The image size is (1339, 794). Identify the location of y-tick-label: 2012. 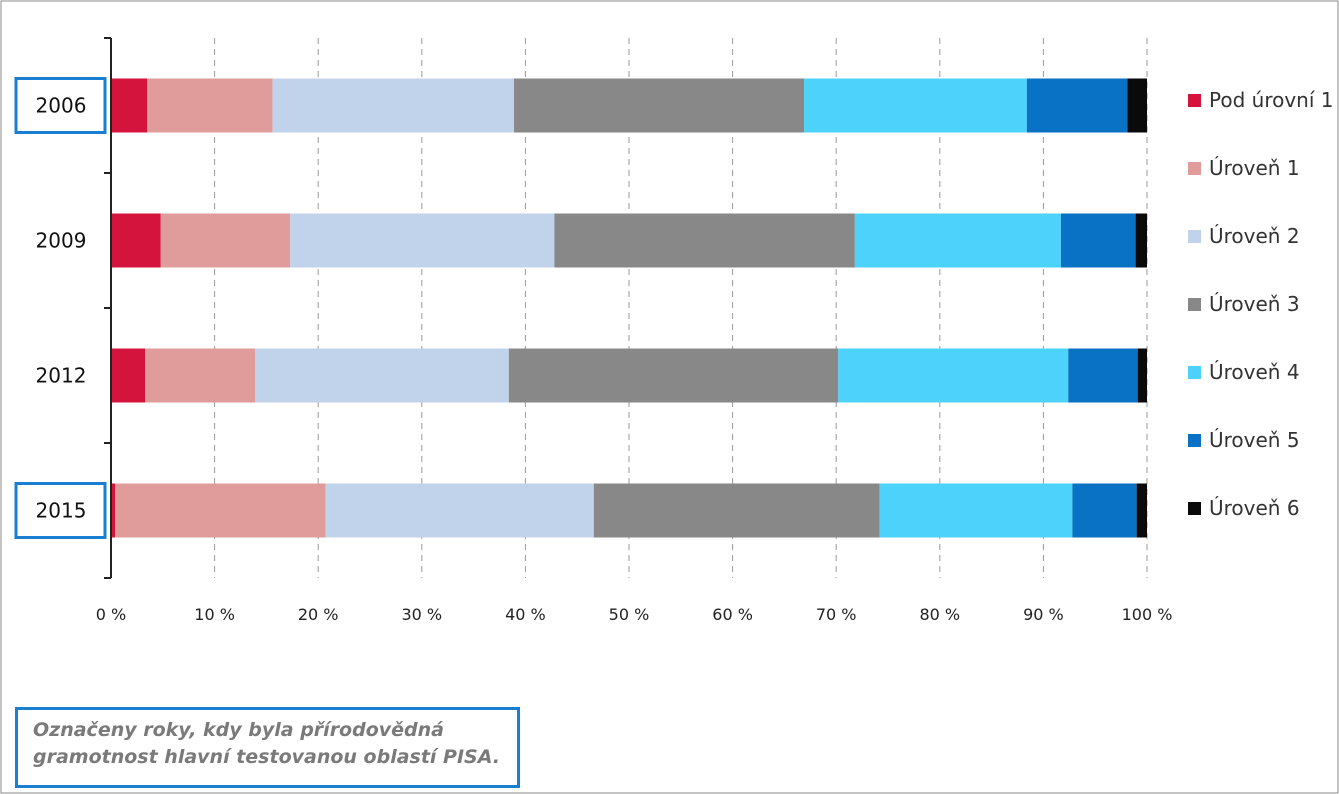
(61, 376).